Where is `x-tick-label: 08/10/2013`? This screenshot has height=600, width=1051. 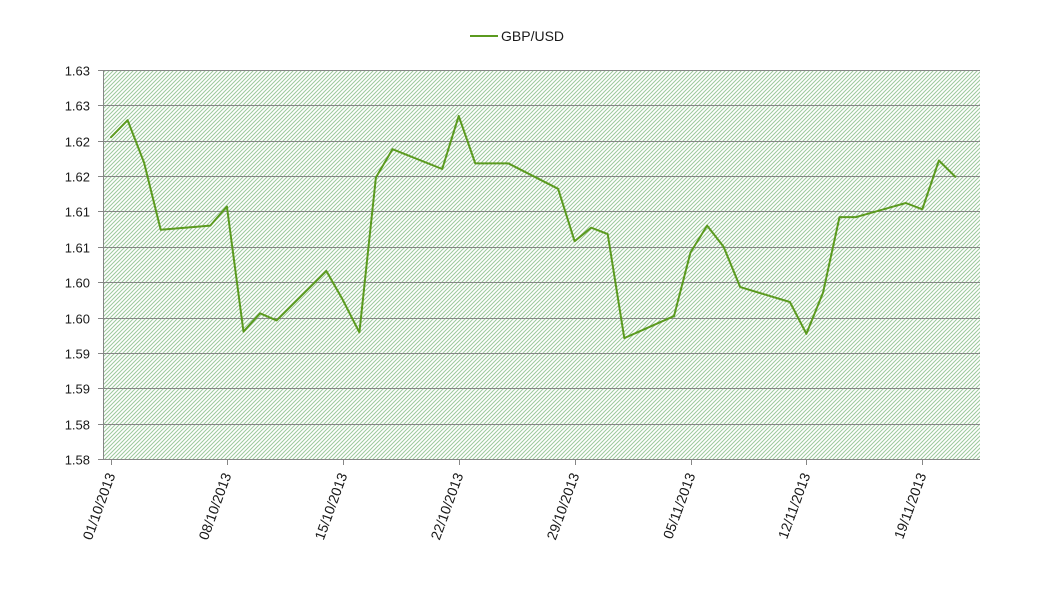 x-tick-label: 08/10/2013 is located at coordinates (214, 506).